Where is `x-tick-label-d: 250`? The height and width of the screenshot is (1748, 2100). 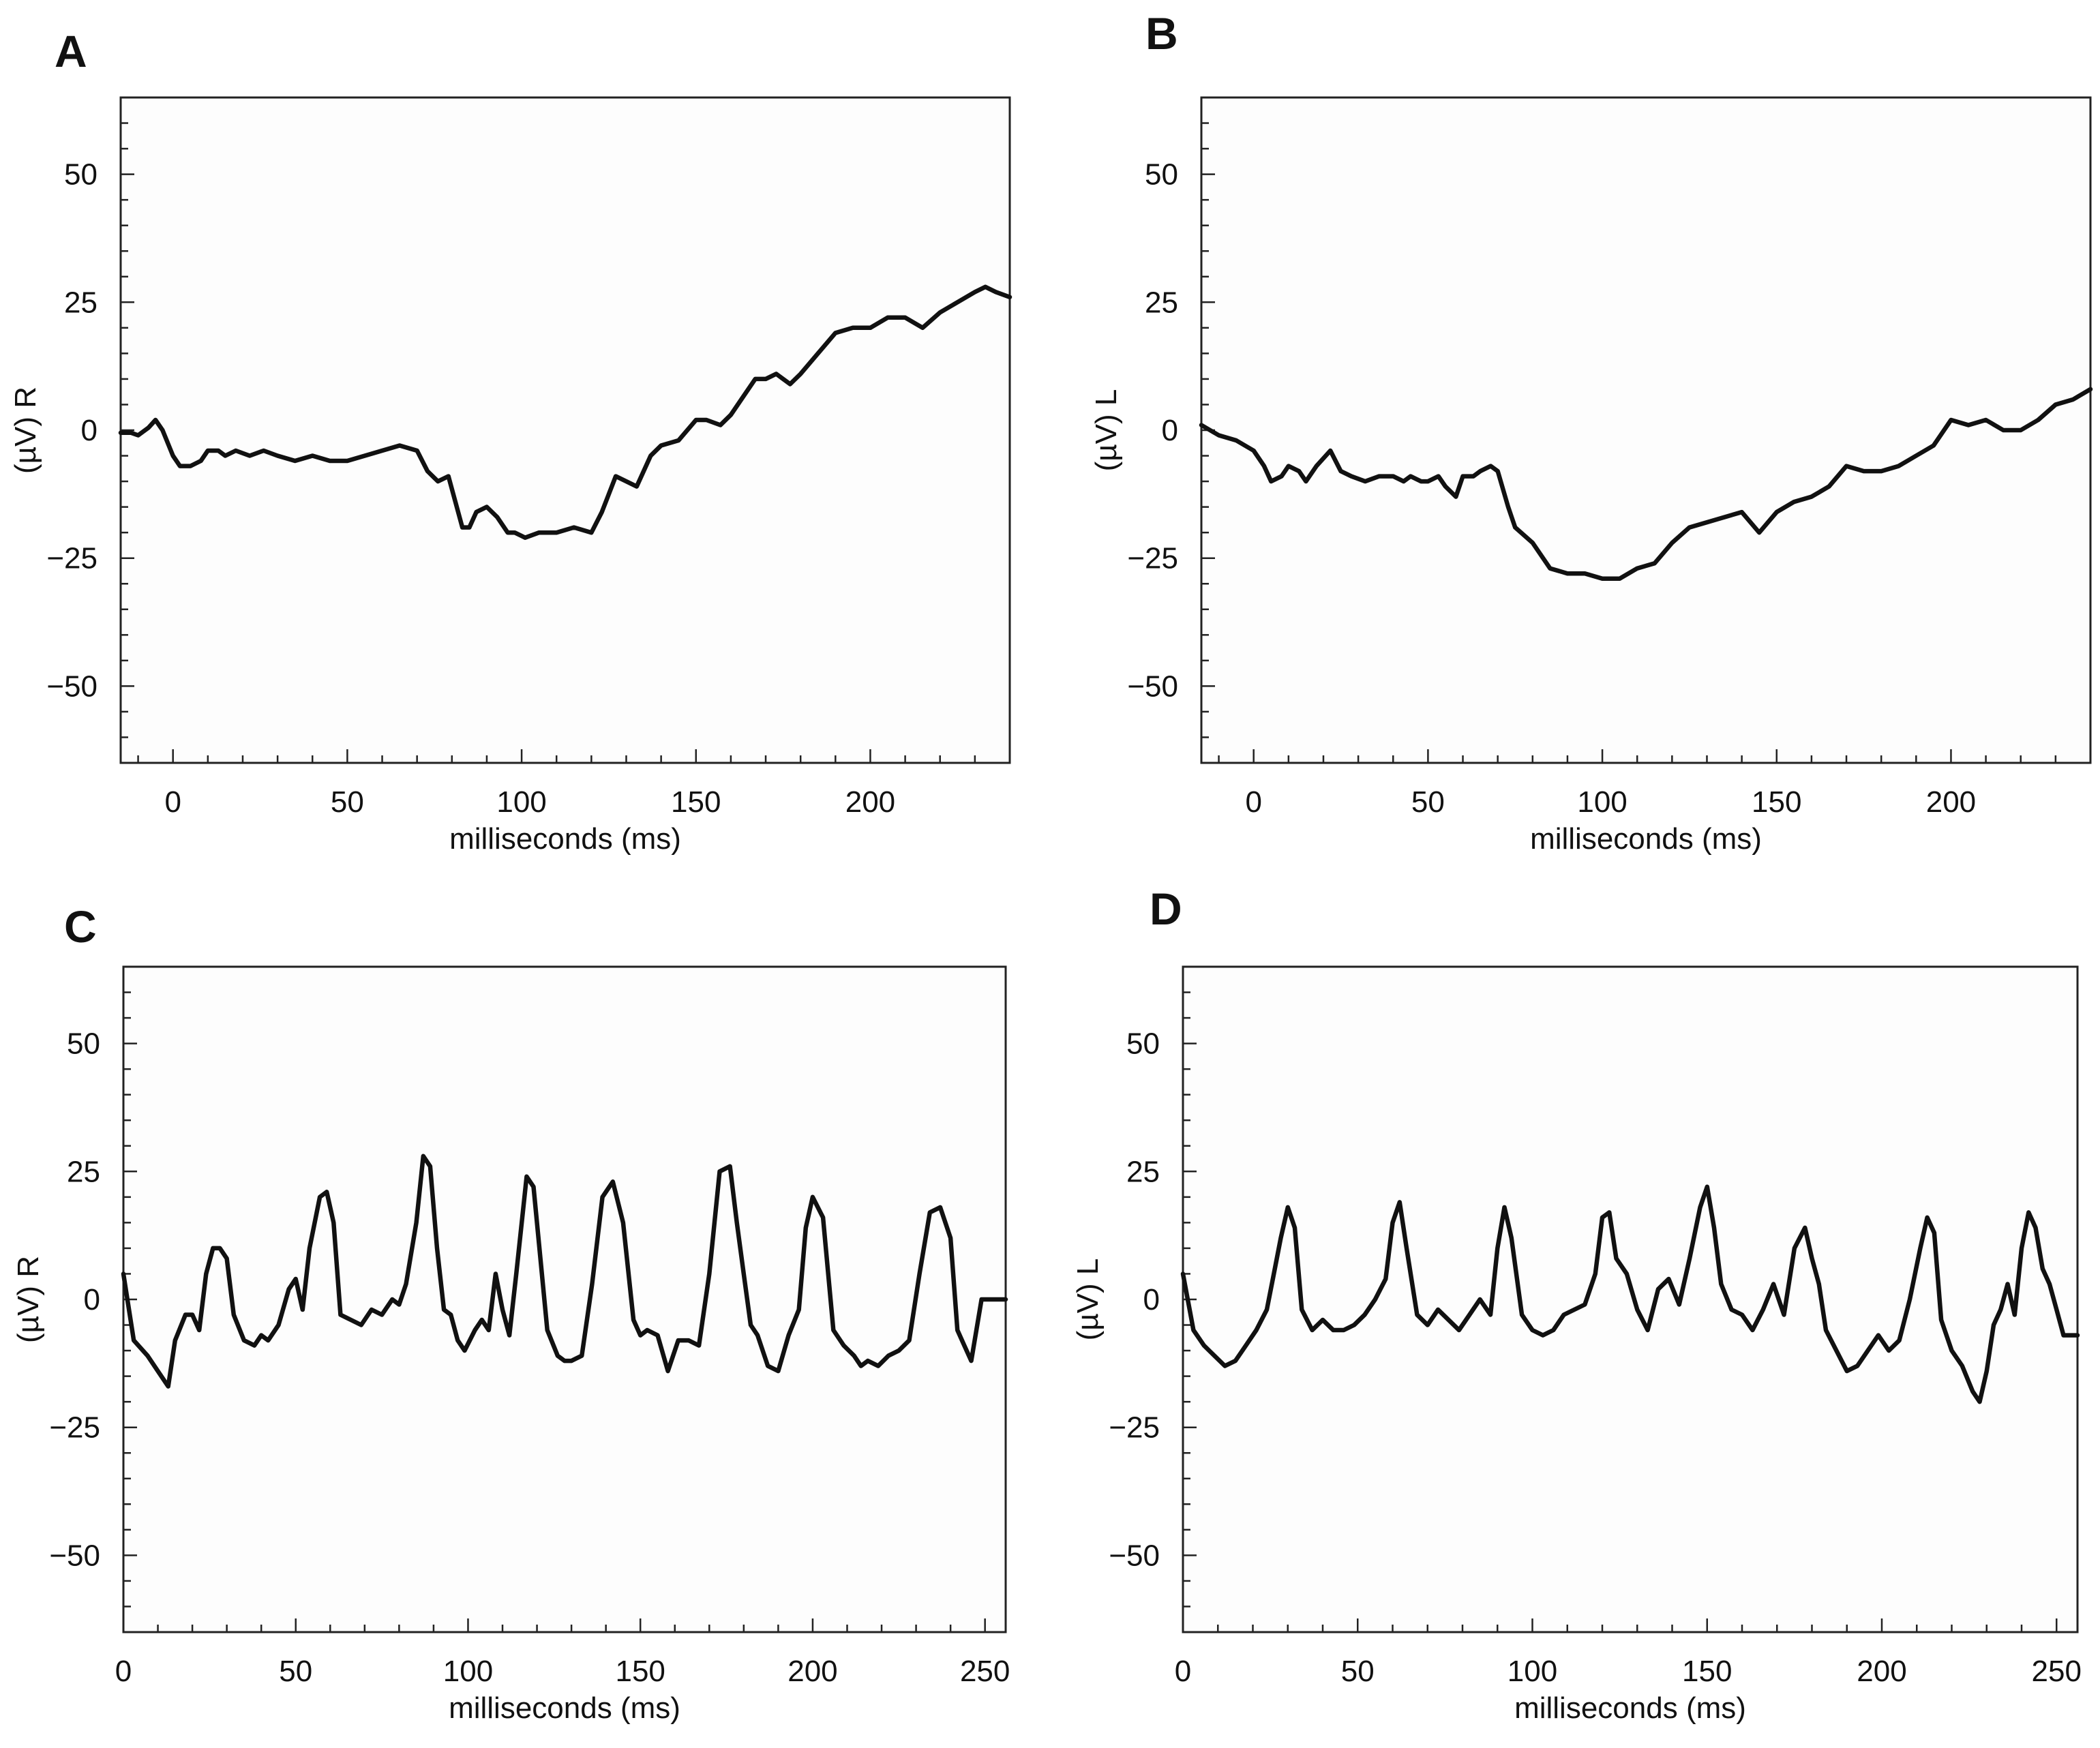
x-tick-label-d: 250 is located at coordinates (2057, 1671).